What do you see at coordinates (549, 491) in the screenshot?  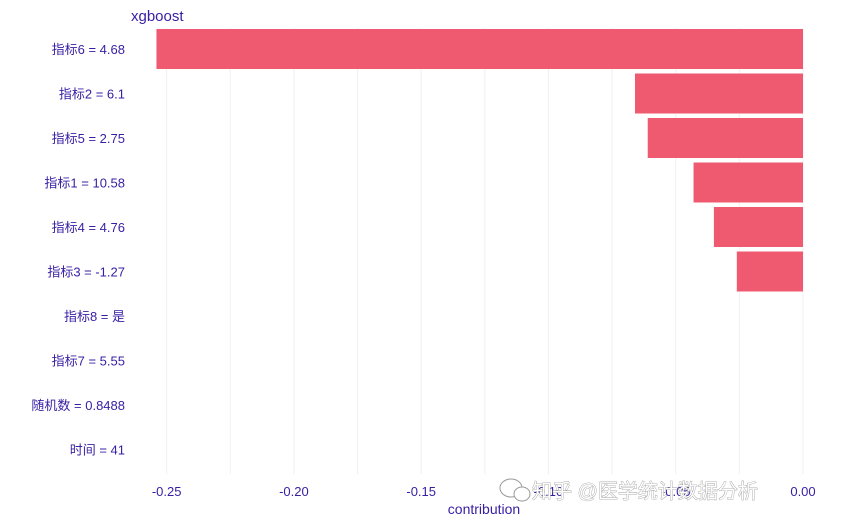 I see `x-tick-label: -0.10` at bounding box center [549, 491].